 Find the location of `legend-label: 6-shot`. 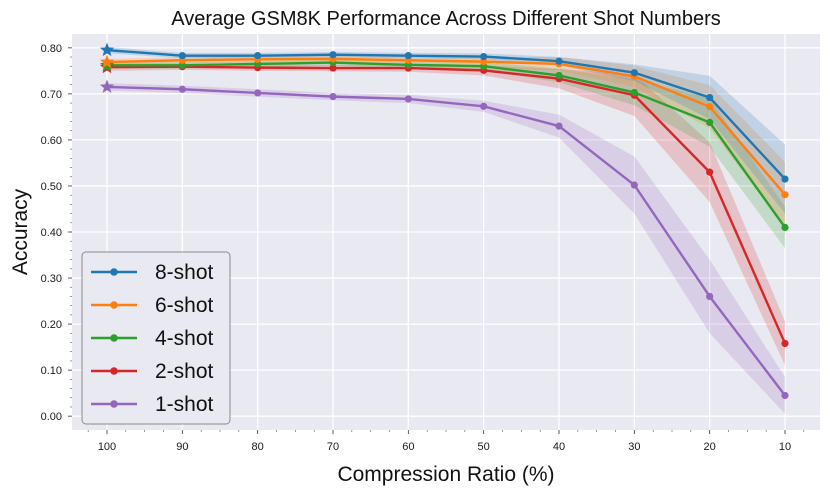

legend-label: 6-shot is located at coordinates (184, 305).